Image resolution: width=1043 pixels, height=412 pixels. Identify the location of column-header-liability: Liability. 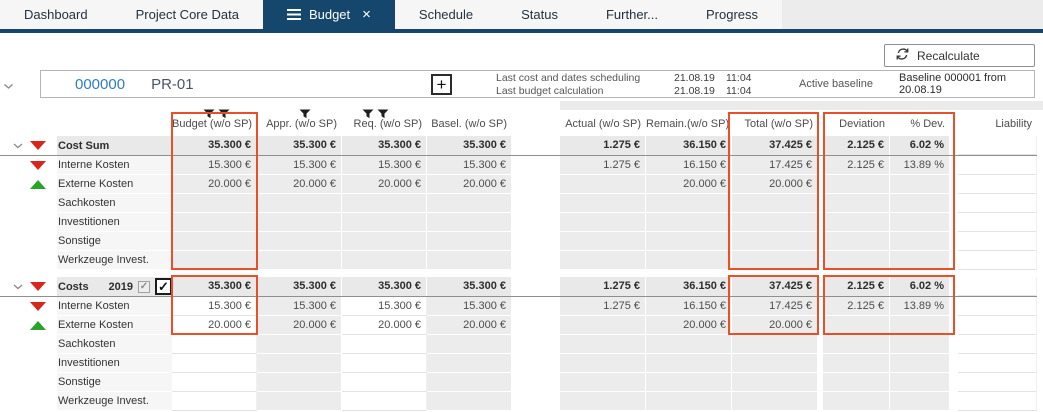
(1013, 124).